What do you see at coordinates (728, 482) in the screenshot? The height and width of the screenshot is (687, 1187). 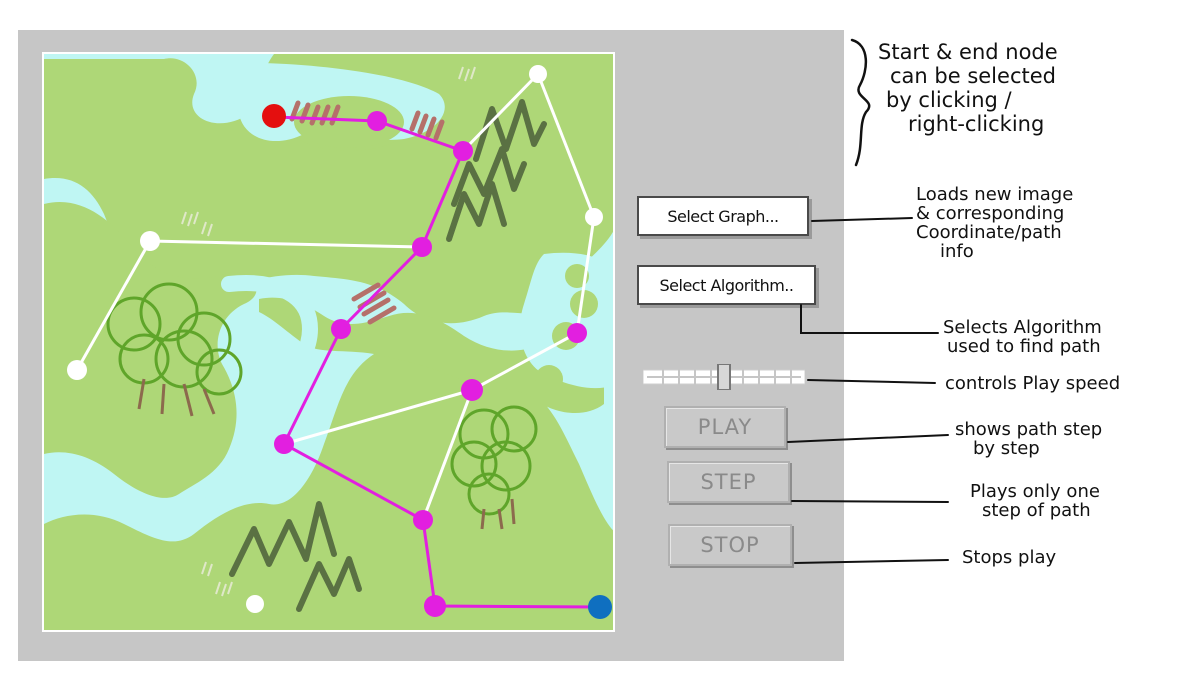 I see `step-button: STEP` at bounding box center [728, 482].